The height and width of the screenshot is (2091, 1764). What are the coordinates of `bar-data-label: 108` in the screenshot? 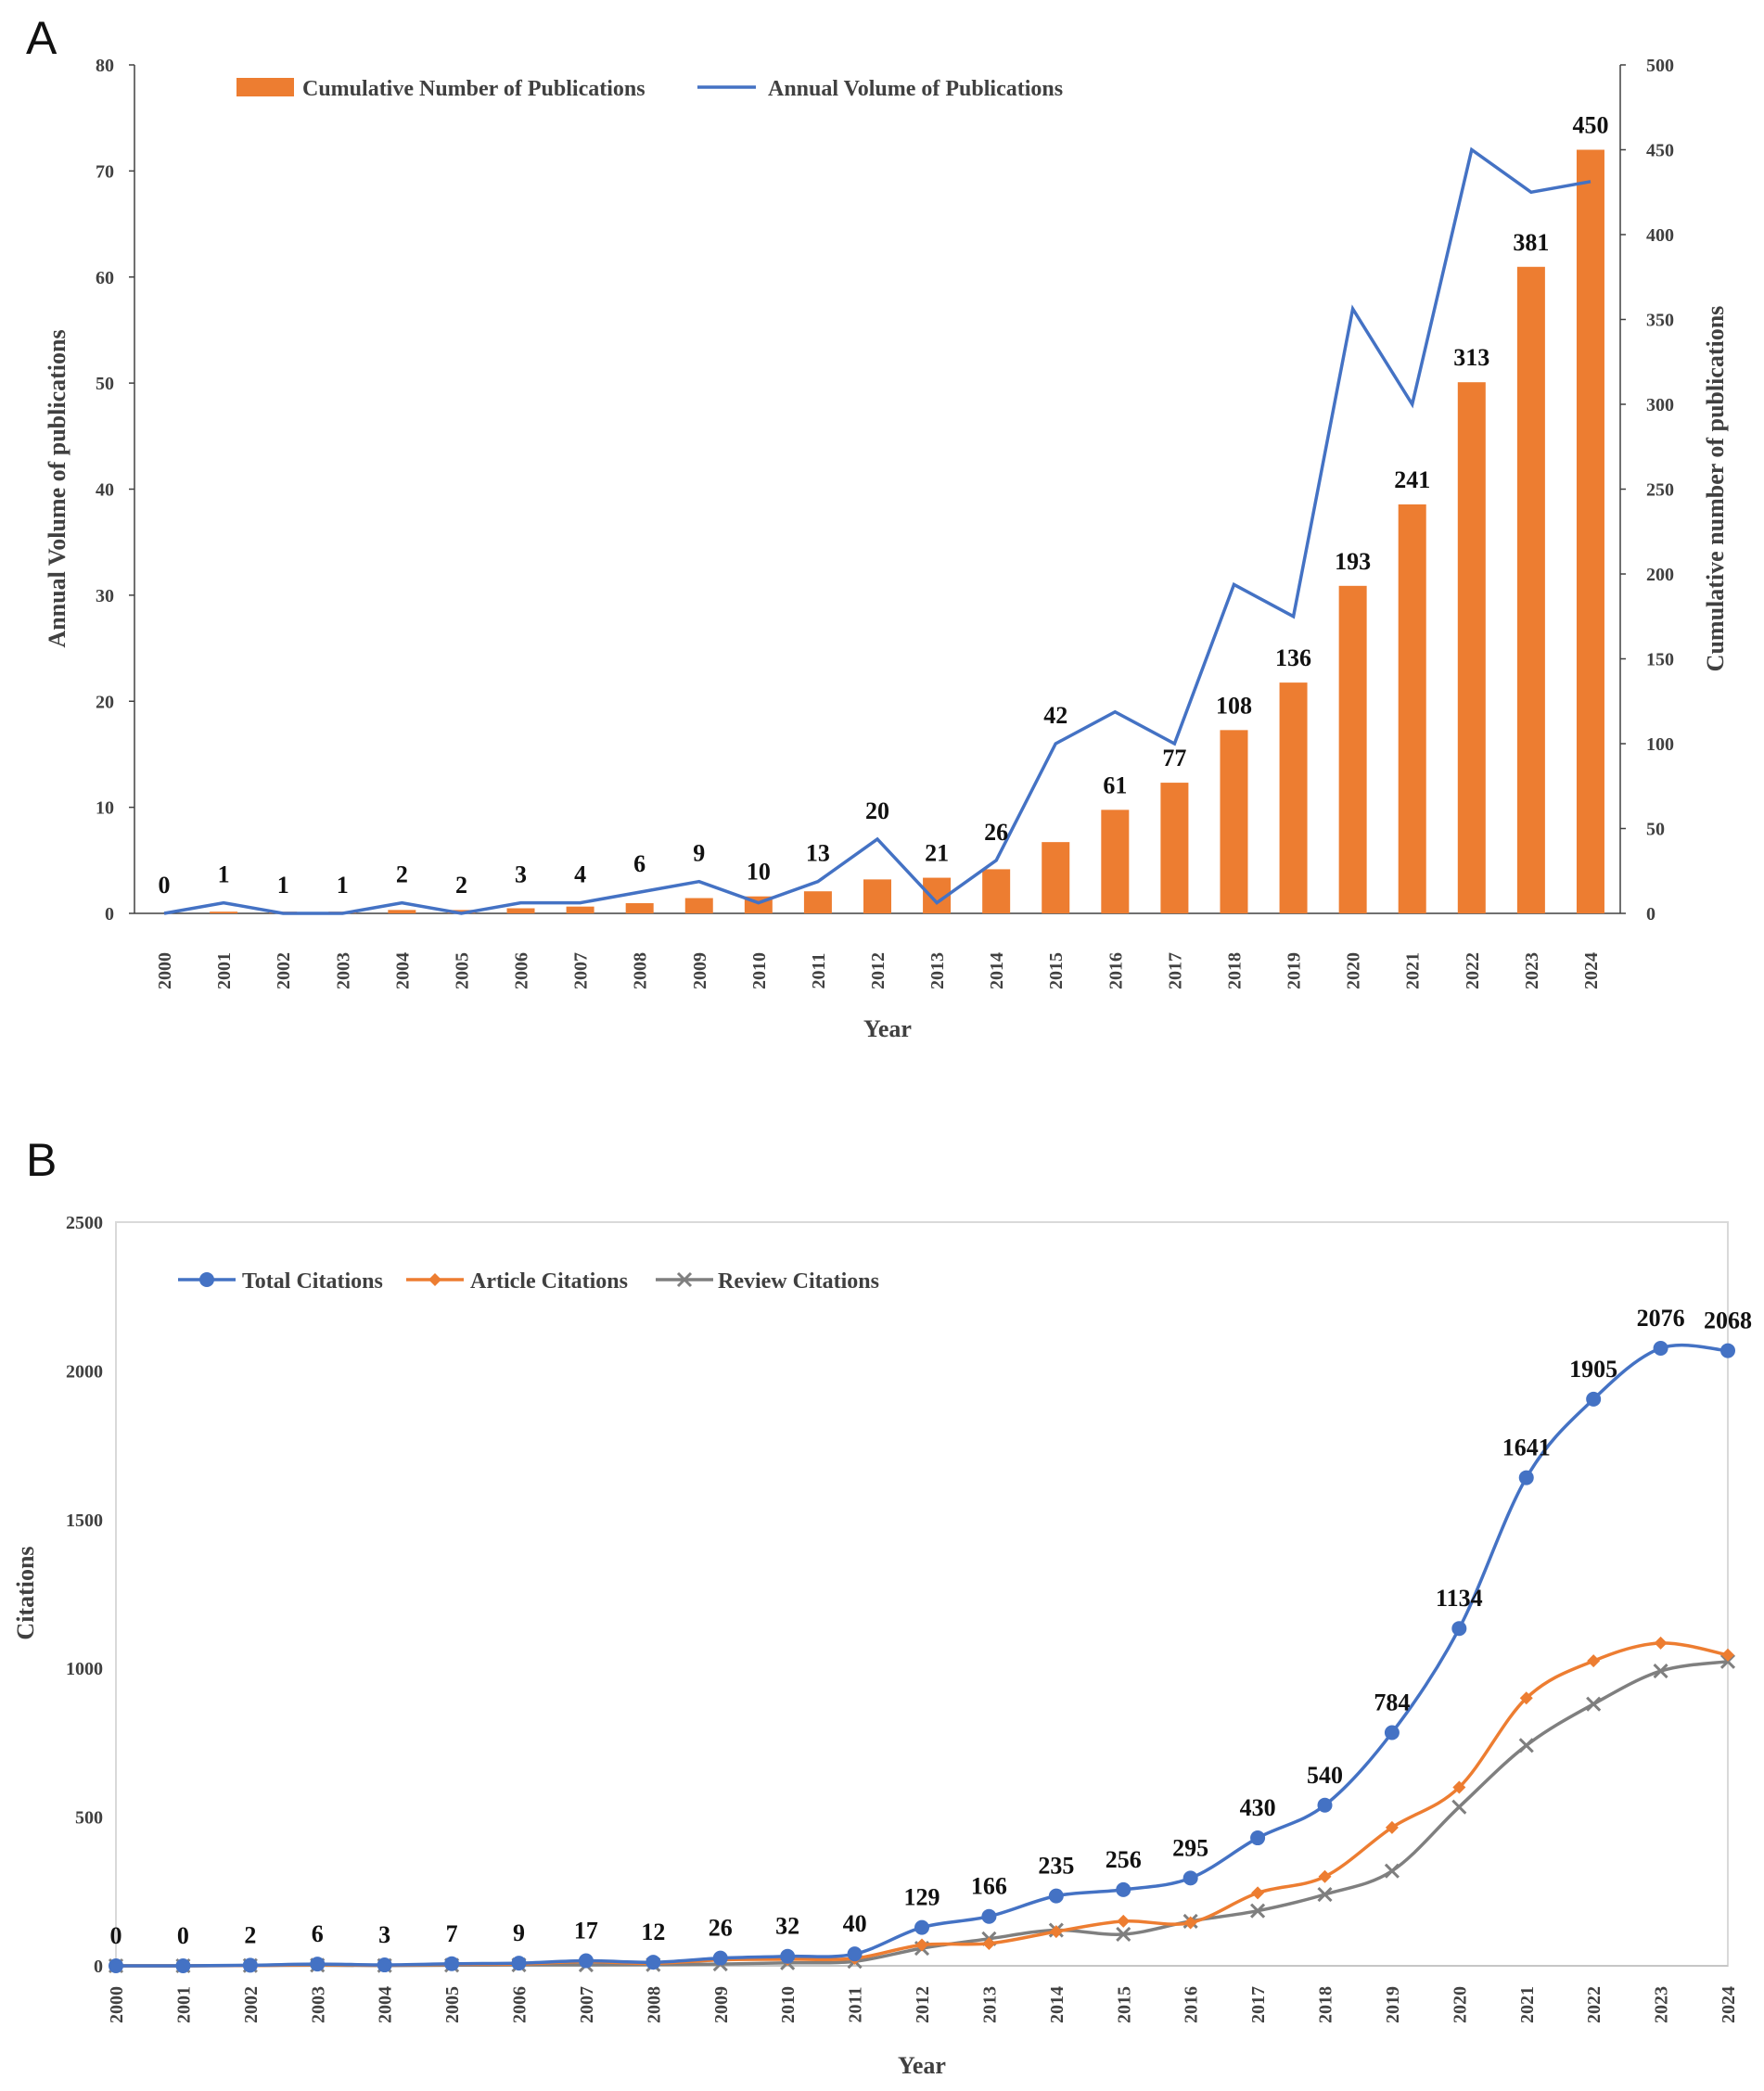 It's located at (1234, 705).